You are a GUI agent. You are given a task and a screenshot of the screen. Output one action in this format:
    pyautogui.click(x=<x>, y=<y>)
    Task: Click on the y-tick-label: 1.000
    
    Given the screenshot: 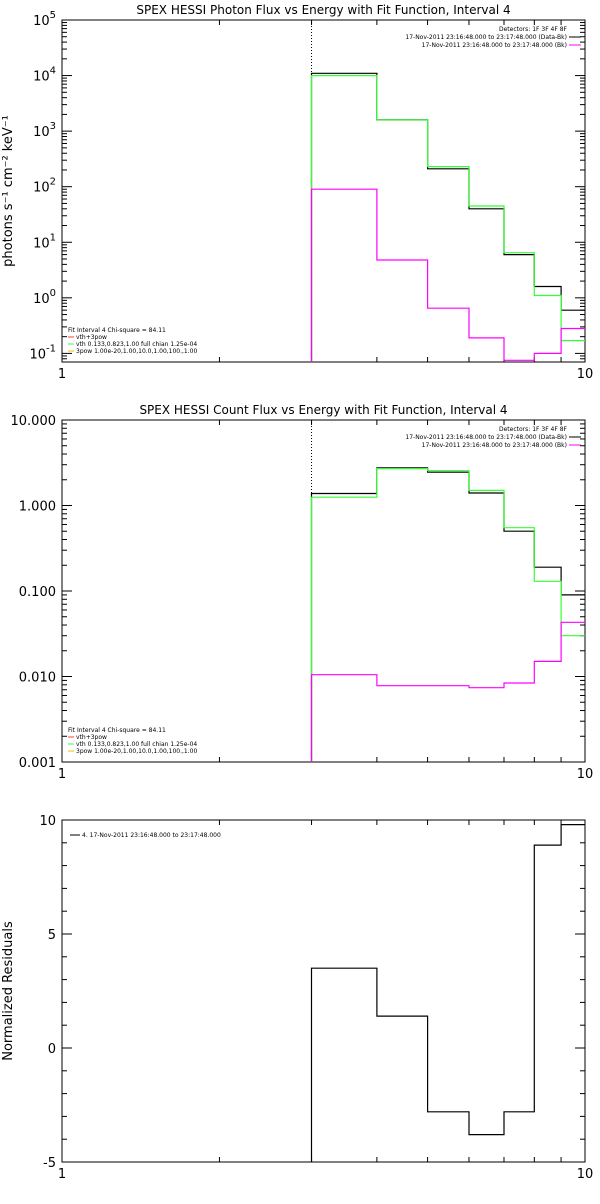 What is the action you would take?
    pyautogui.click(x=37, y=507)
    